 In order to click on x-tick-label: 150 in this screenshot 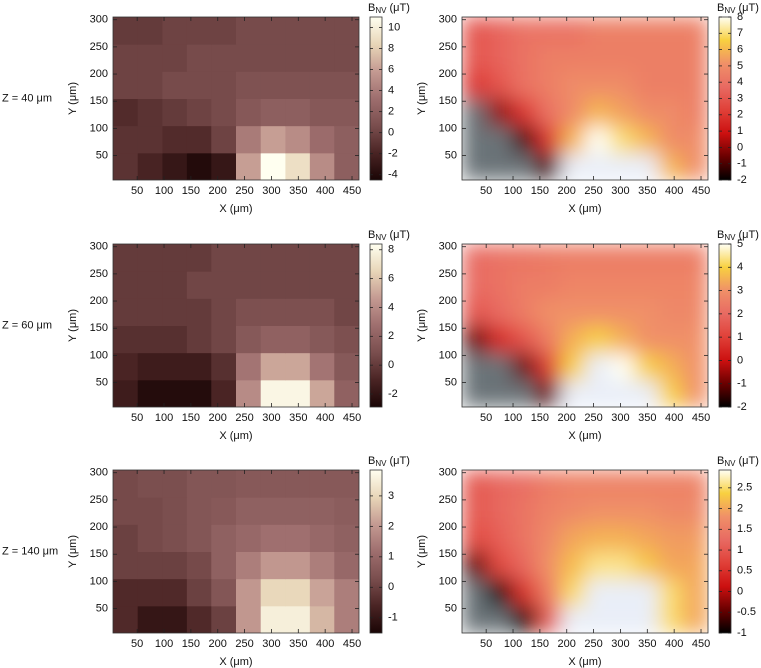, I will do `click(191, 644)`.